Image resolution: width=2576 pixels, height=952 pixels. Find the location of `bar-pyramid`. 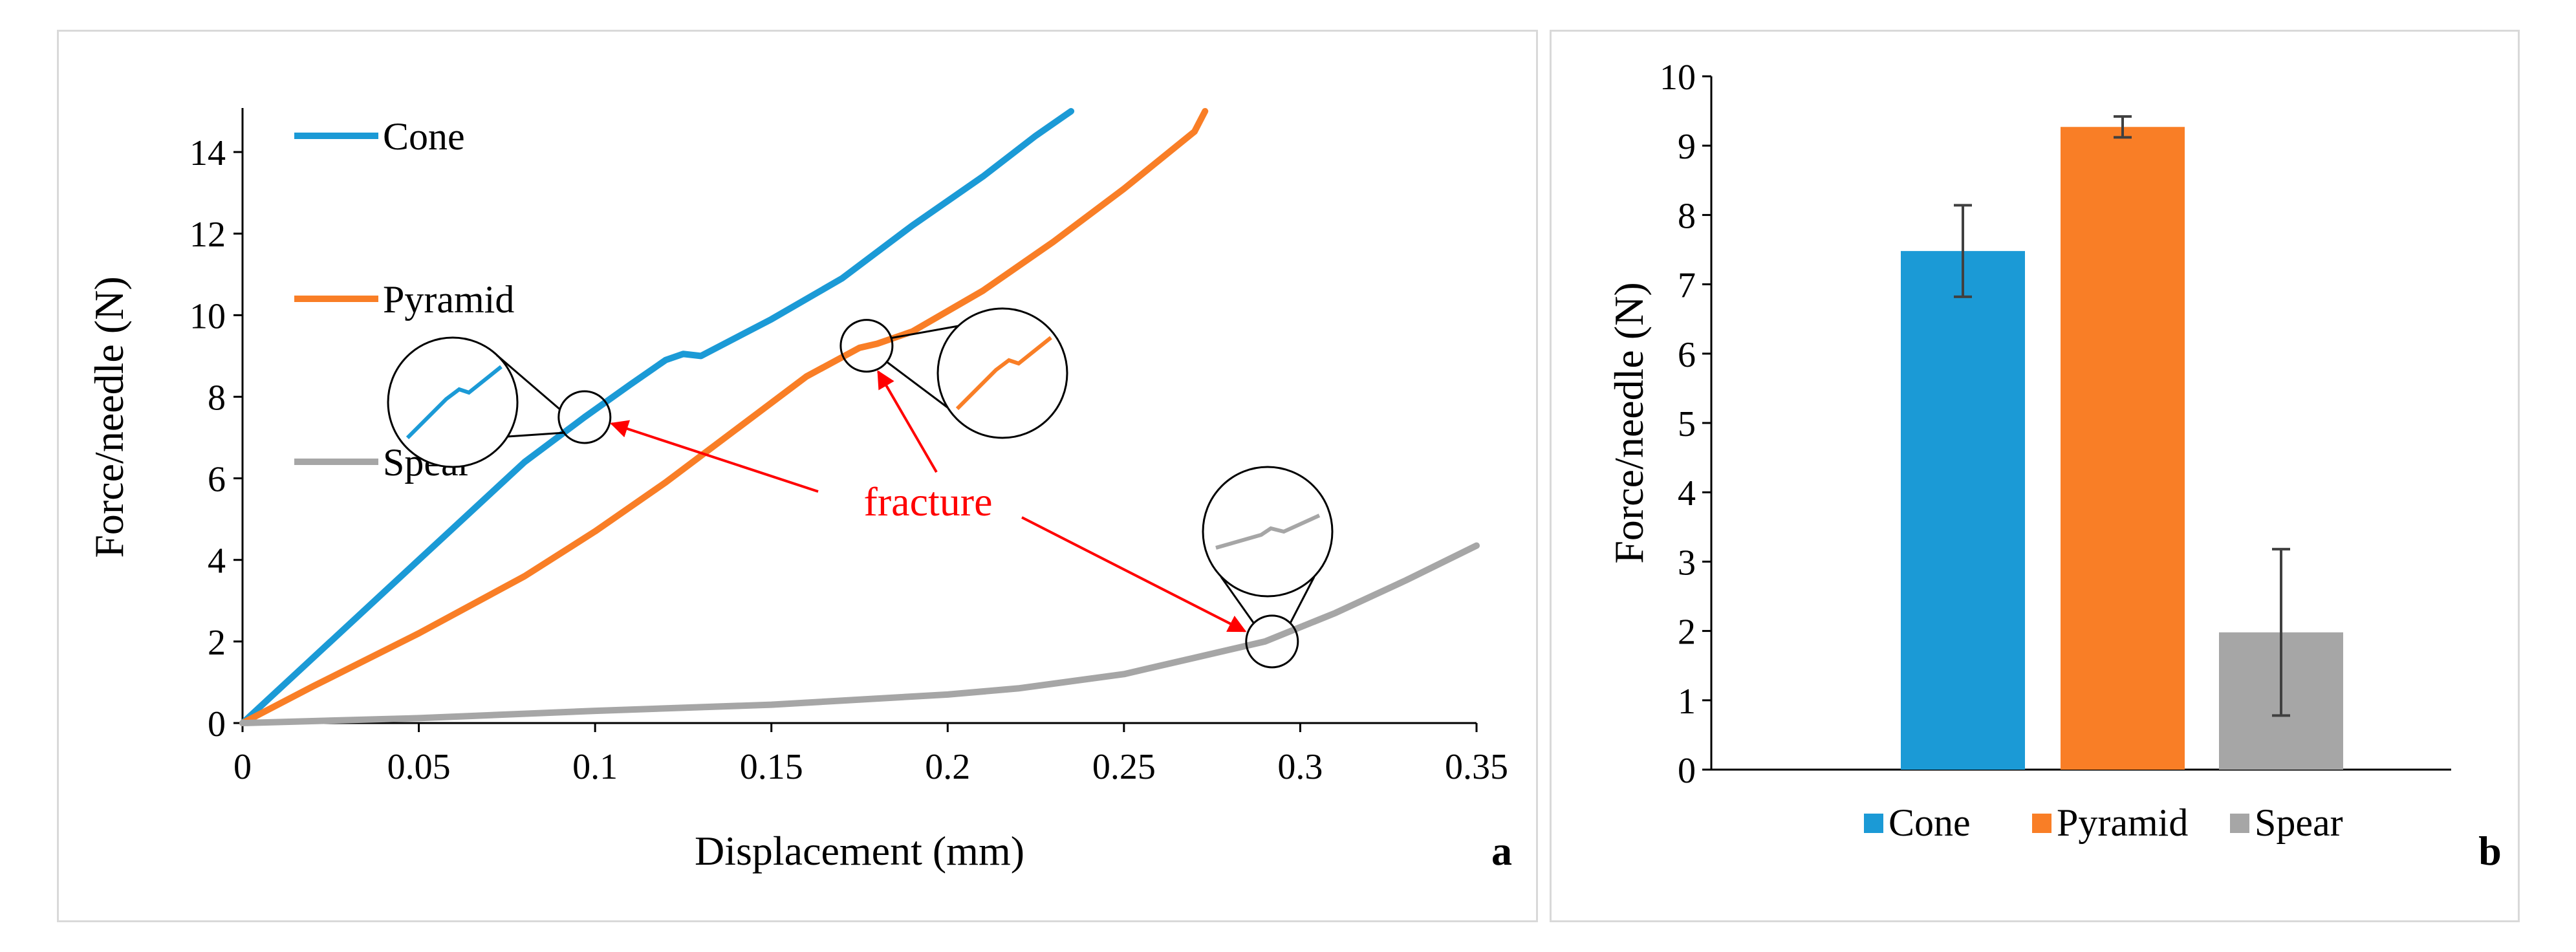

bar-pyramid is located at coordinates (2123, 448).